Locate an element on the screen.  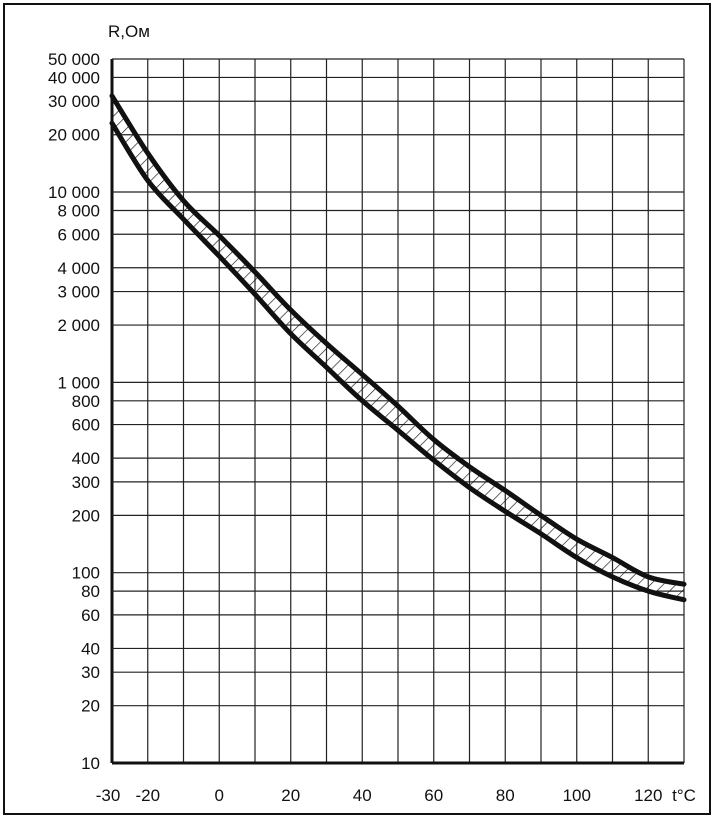
y-tick-label: 40 is located at coordinates (90, 648).